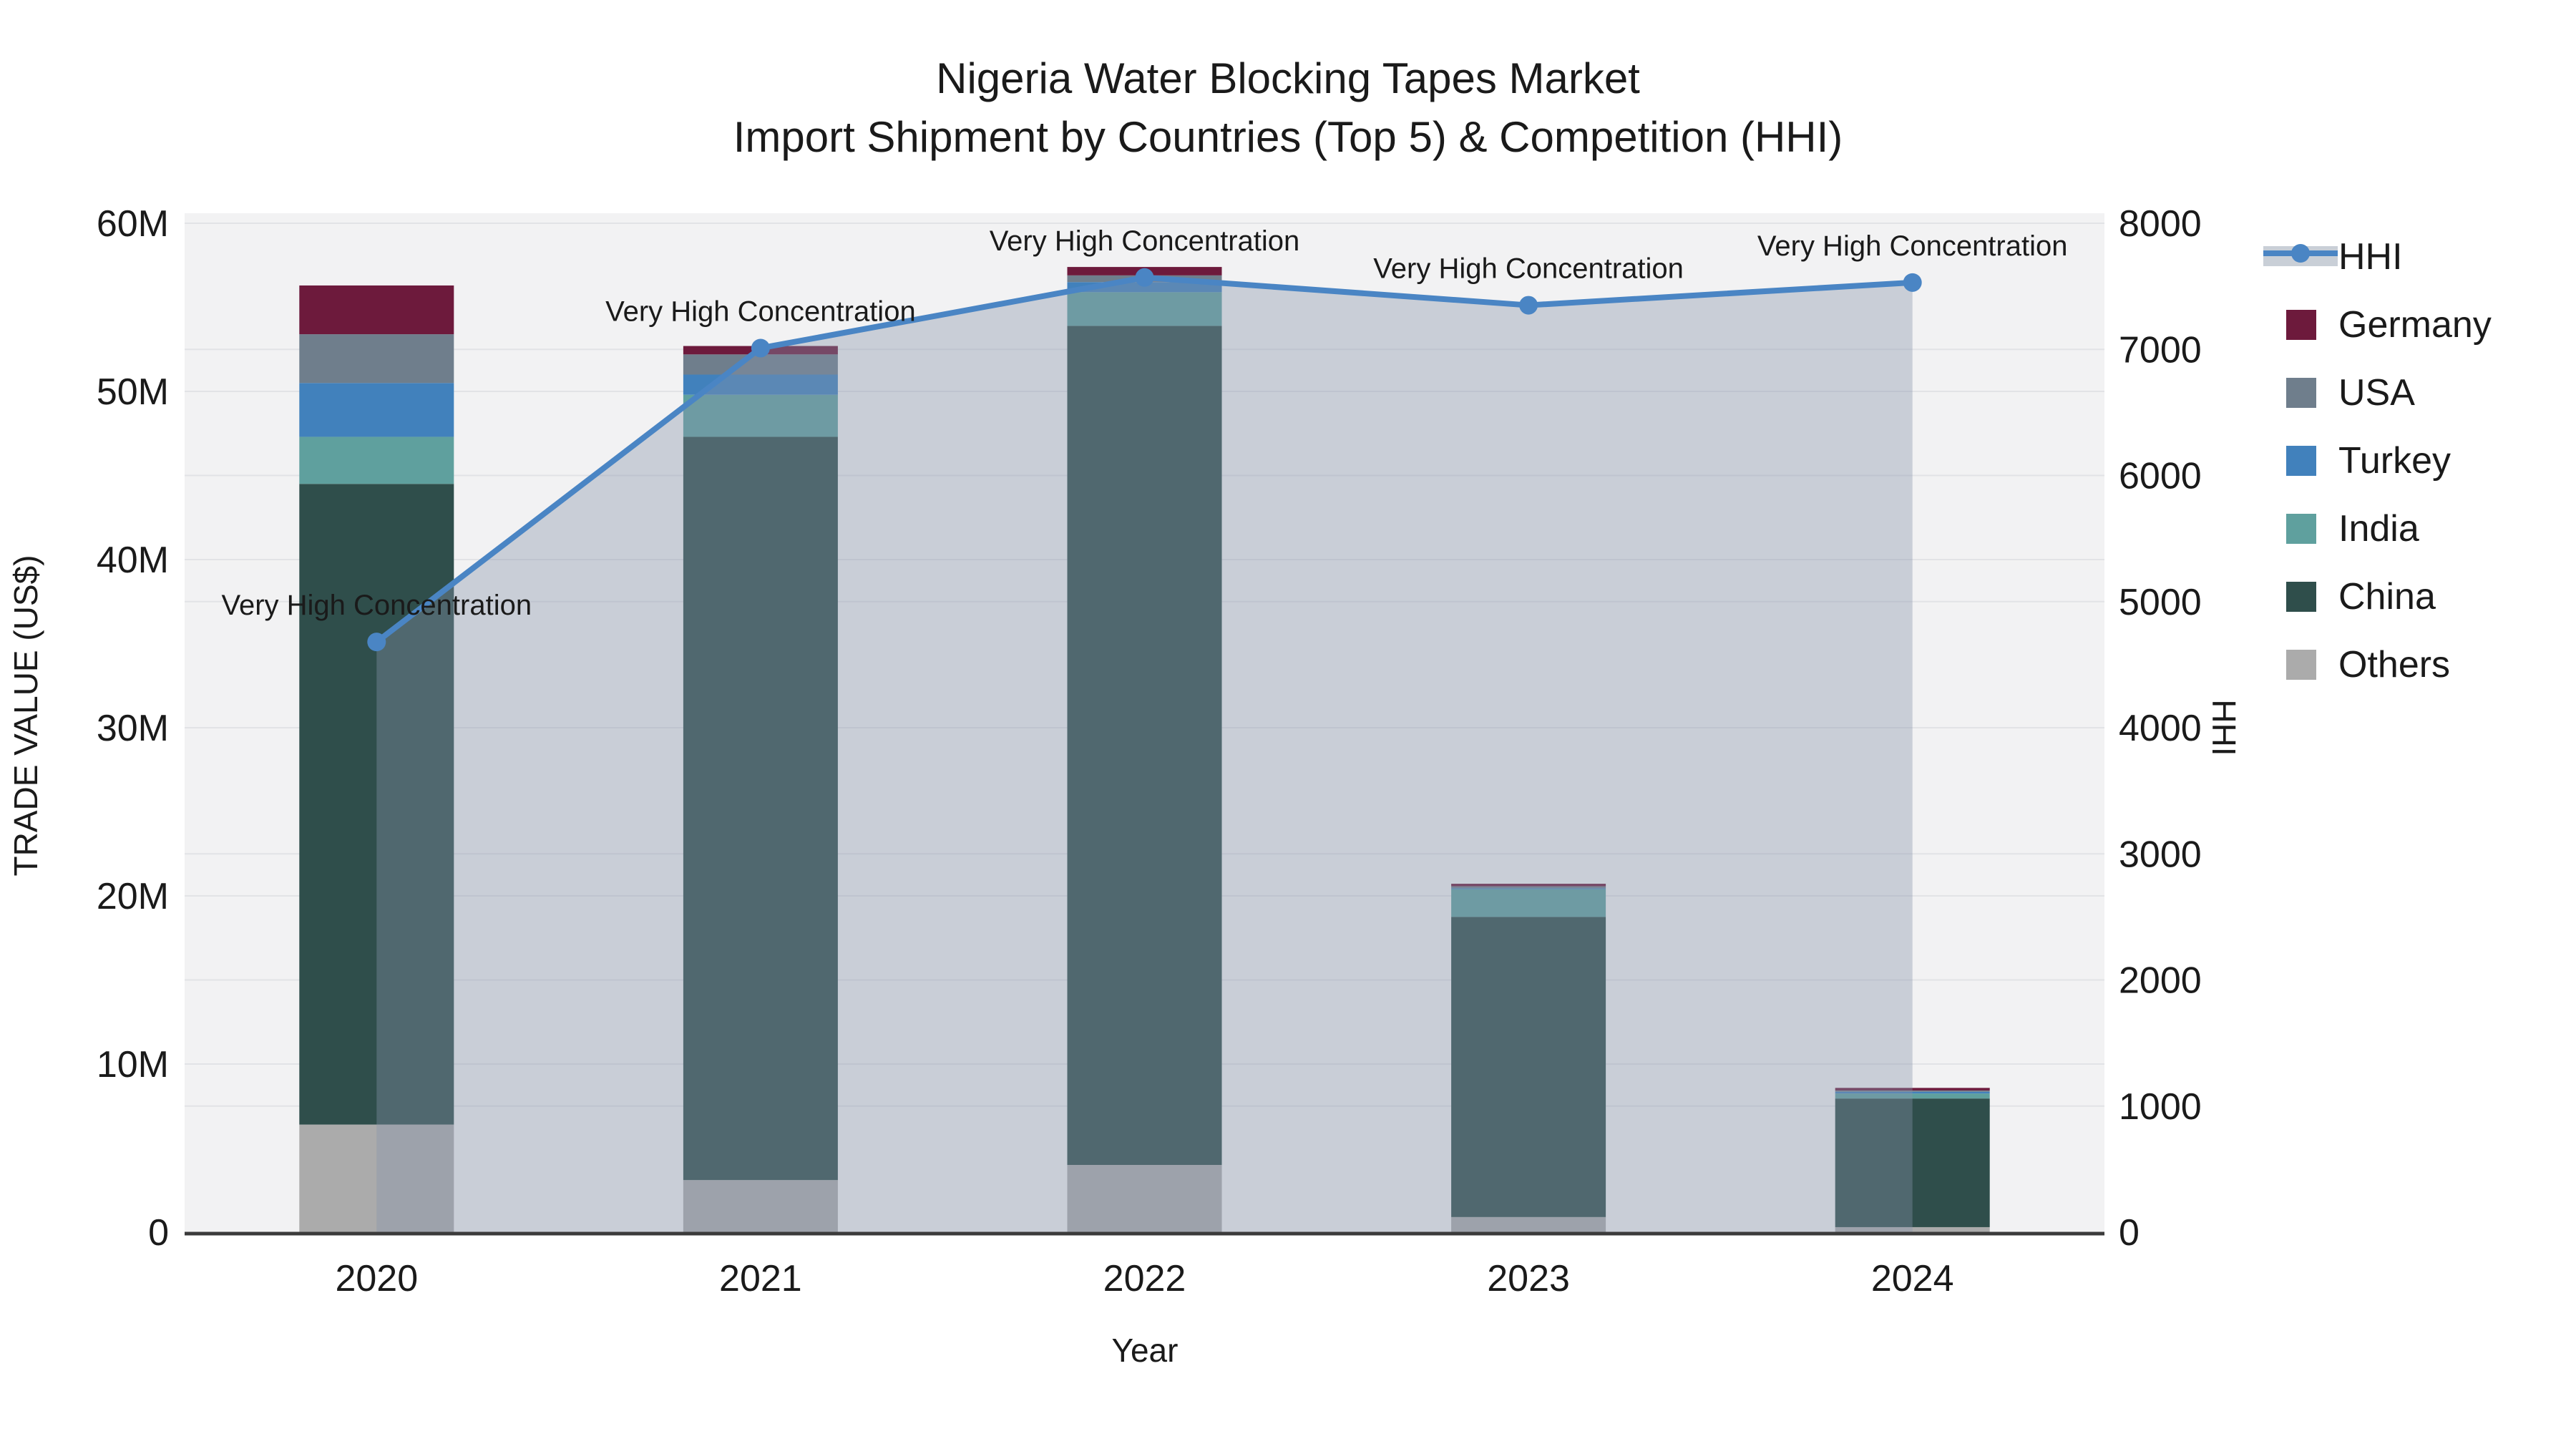 This screenshot has width=2576, height=1449. Describe the element at coordinates (1529, 305) in the screenshot. I see `hhi-marker-2023` at that location.